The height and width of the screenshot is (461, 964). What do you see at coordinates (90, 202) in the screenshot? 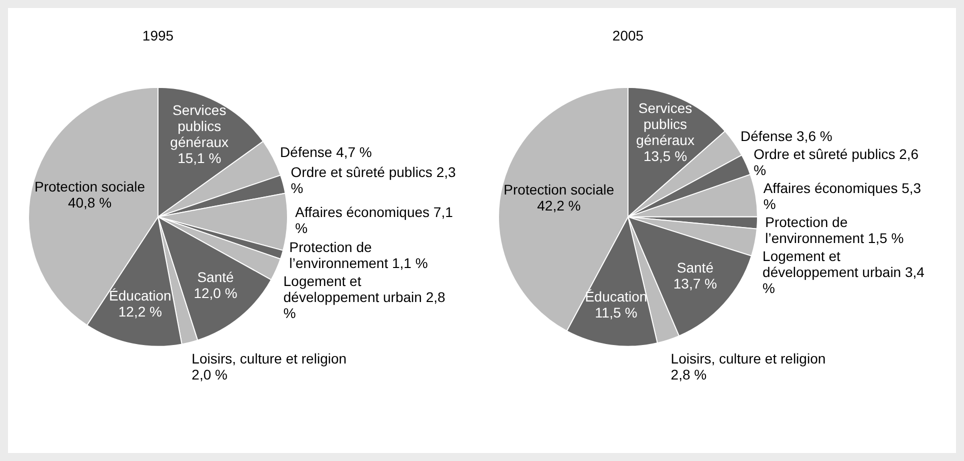
I see `data-label: 40,8 %` at bounding box center [90, 202].